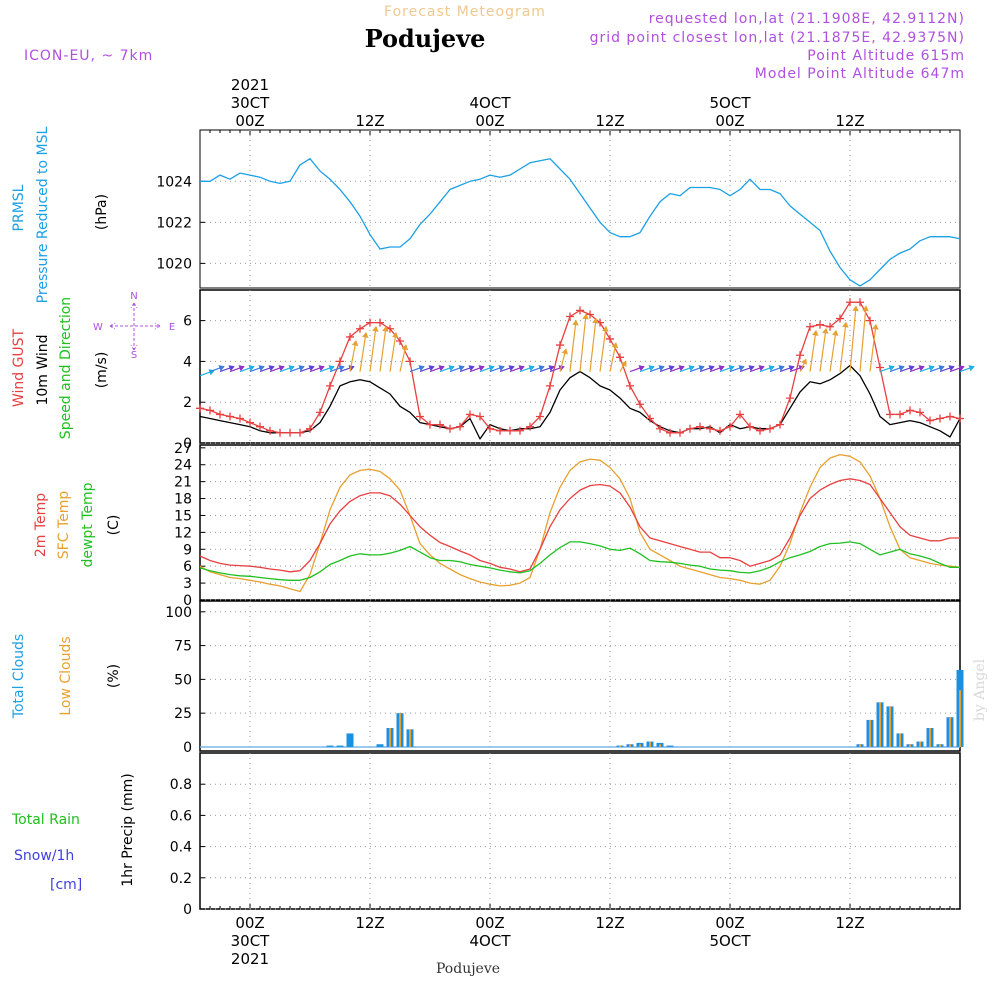  I want to click on y-tick-label: 2, so click(187, 403).